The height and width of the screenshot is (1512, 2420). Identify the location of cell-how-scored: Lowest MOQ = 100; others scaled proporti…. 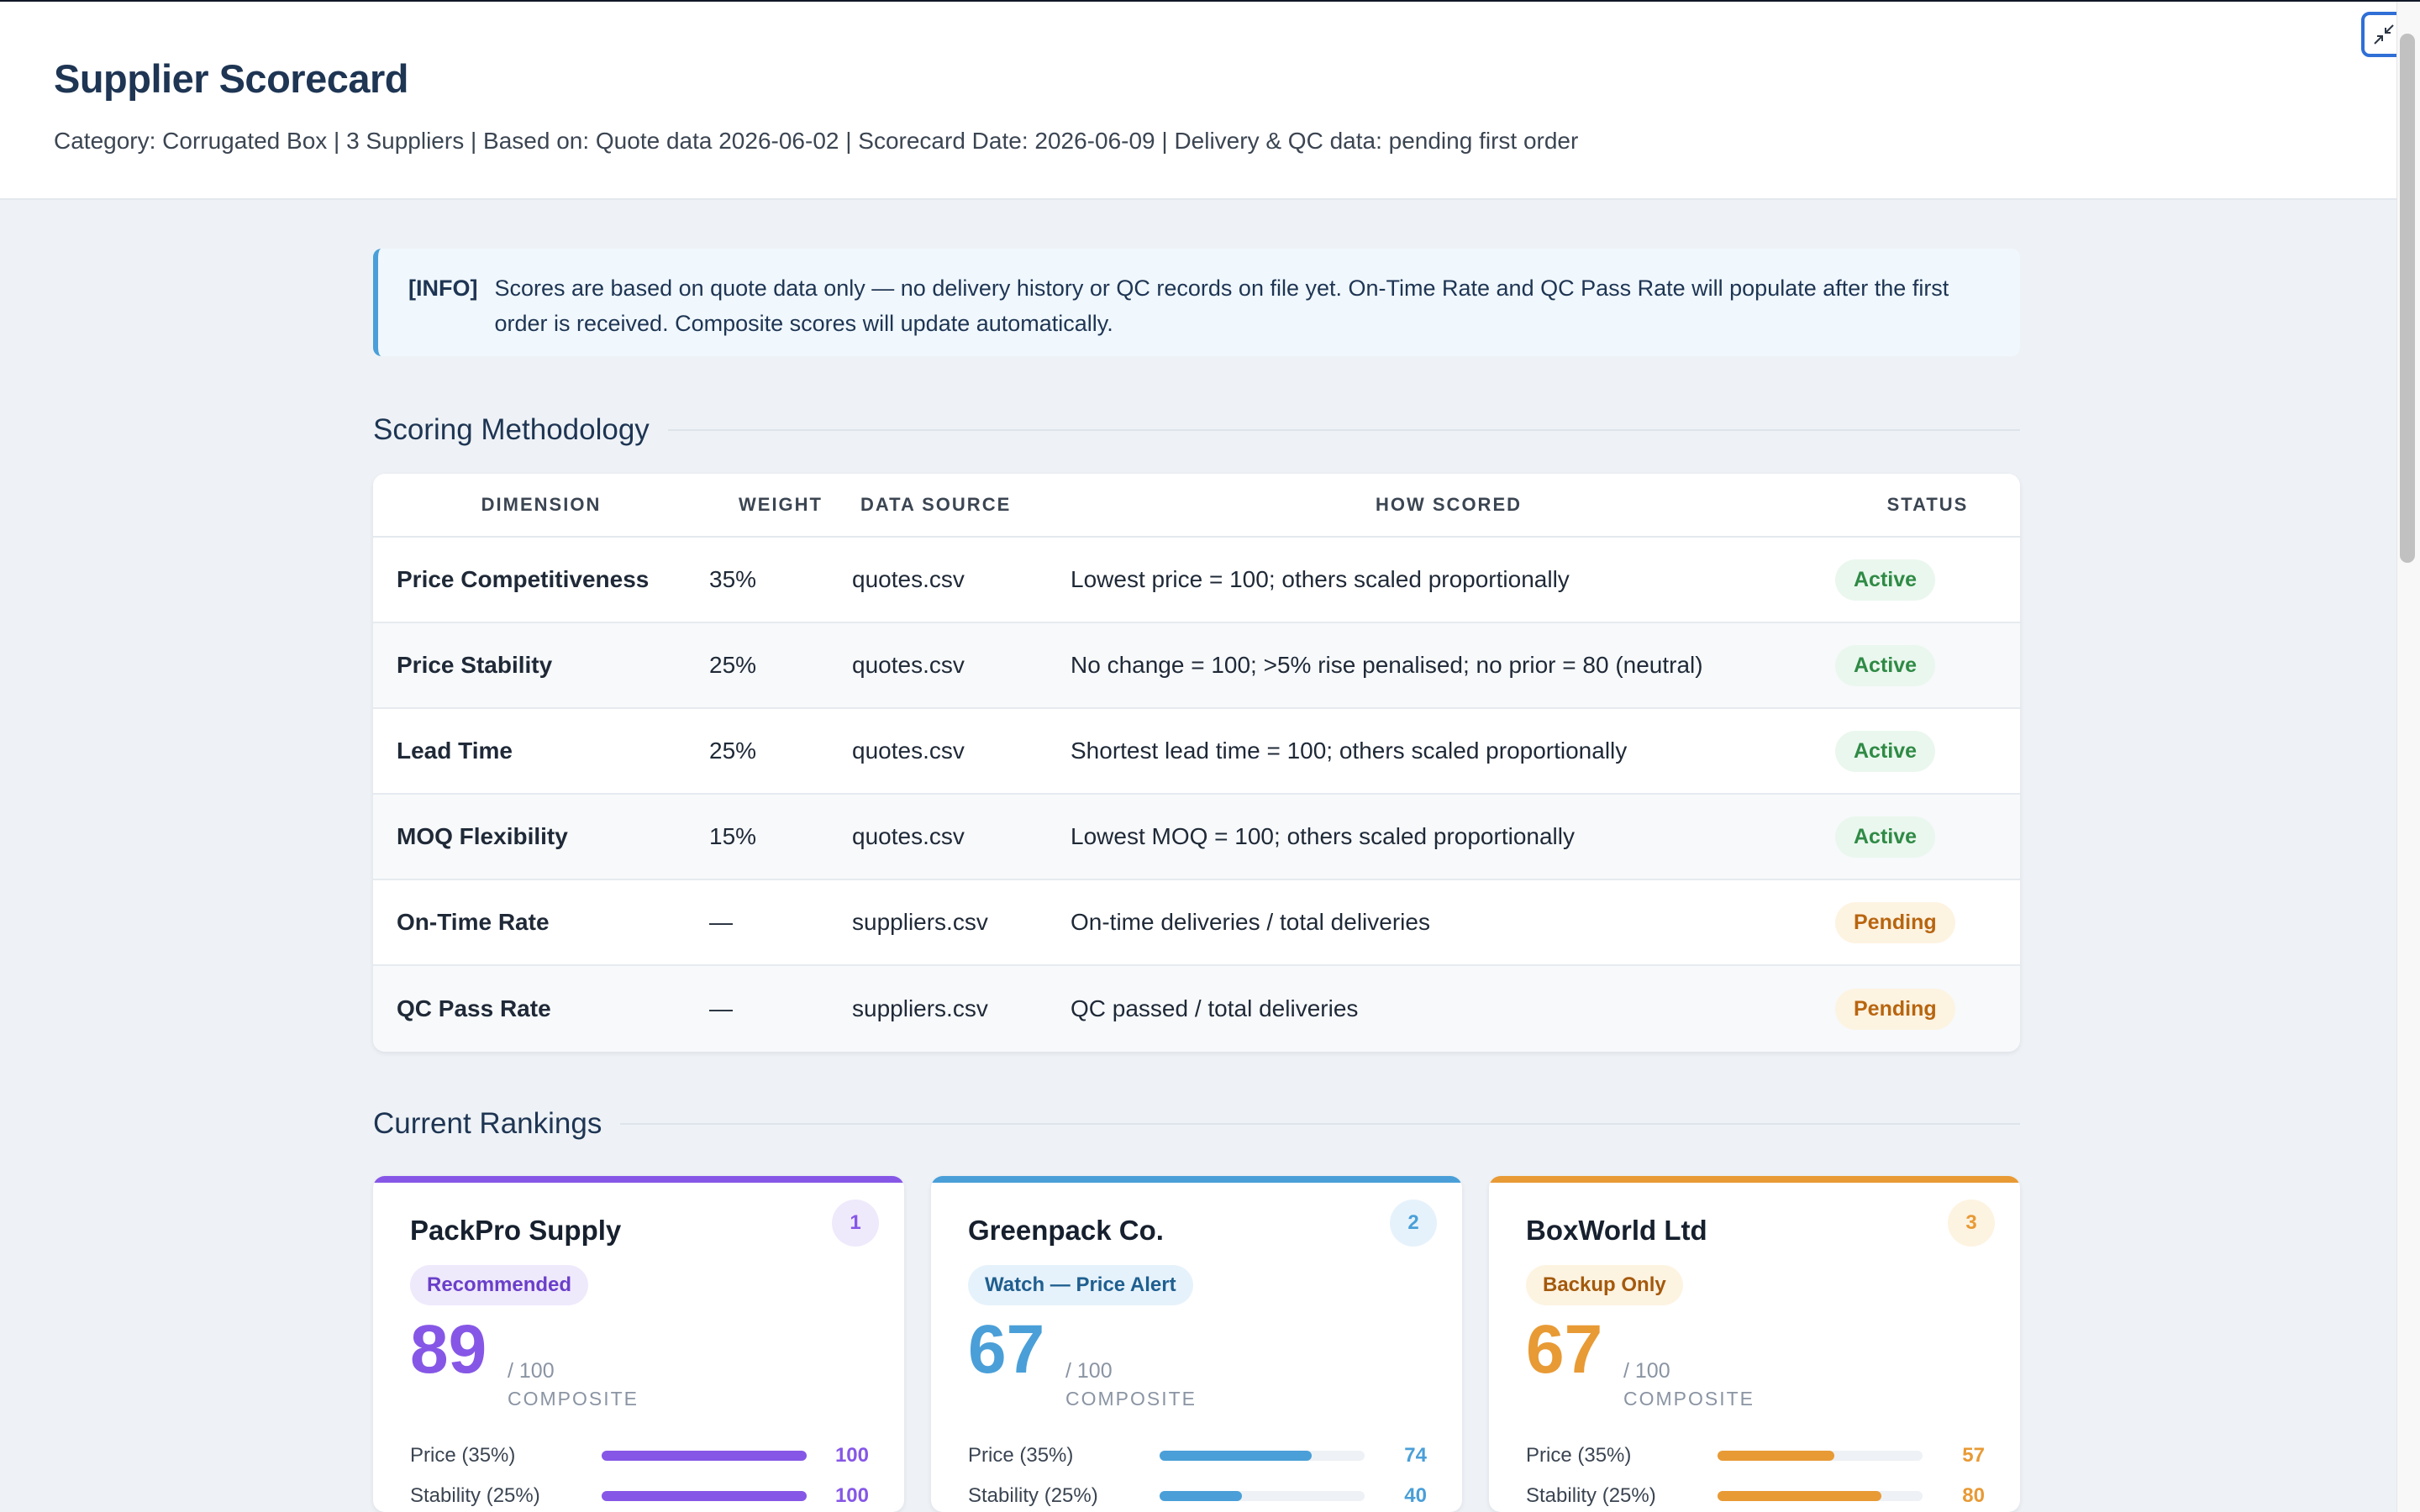
(1323, 836).